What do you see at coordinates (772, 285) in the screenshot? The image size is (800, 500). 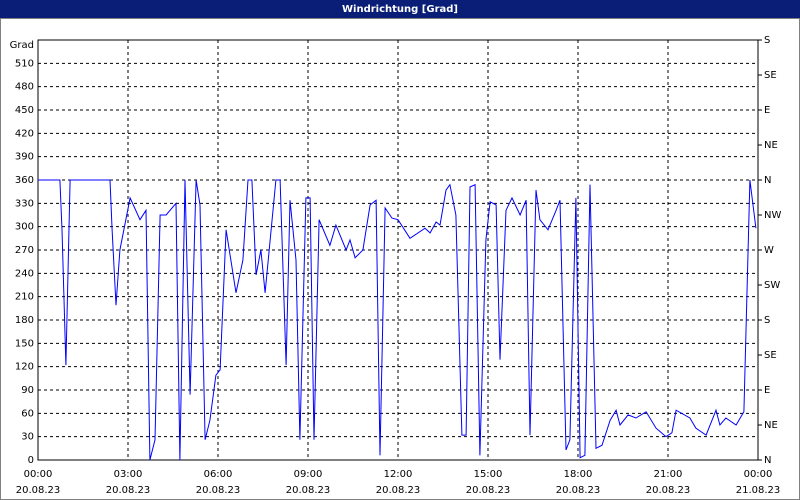 I see `y2-tick-label: SW` at bounding box center [772, 285].